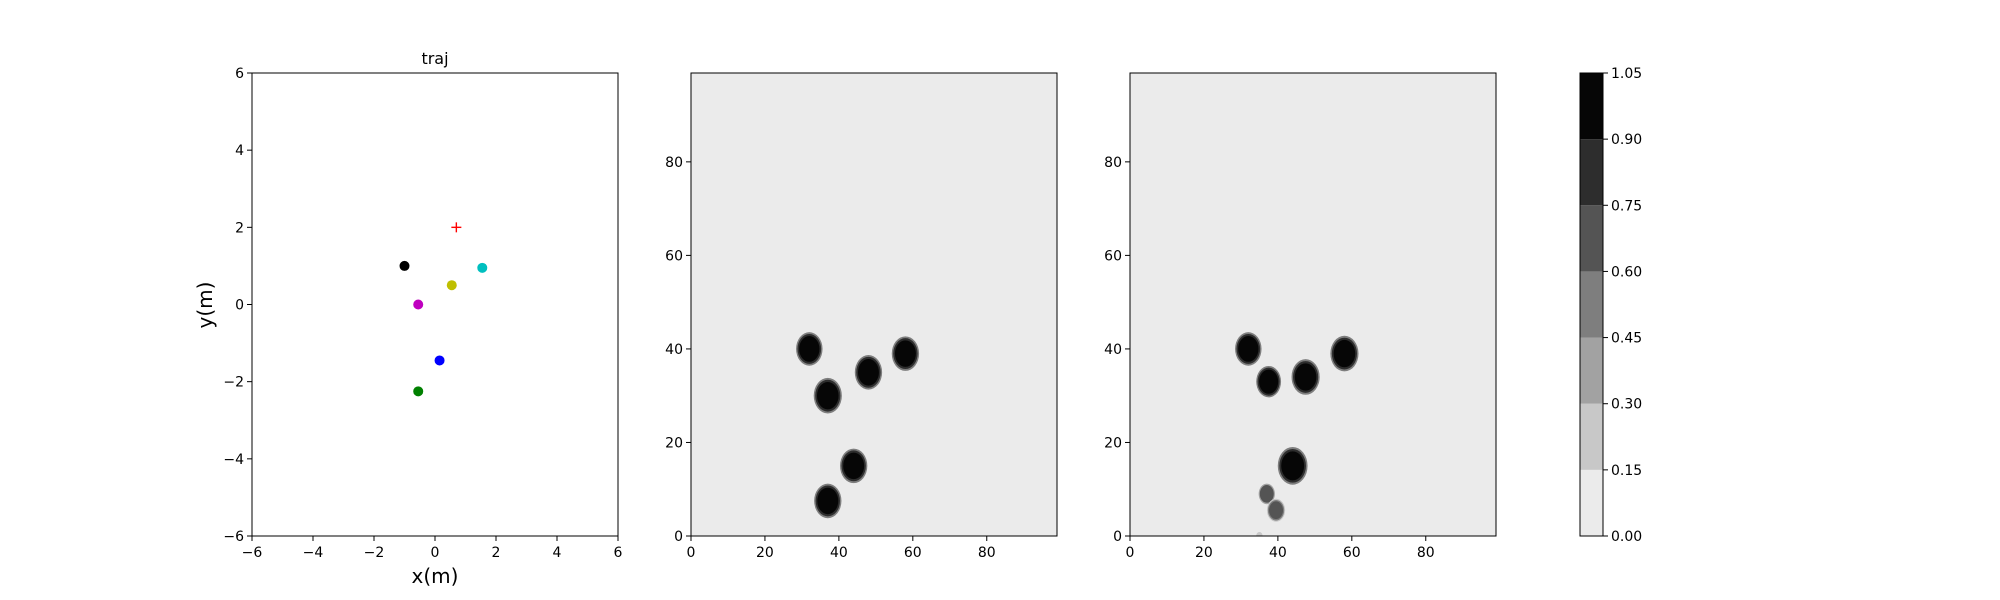 The image size is (2000, 600). I want to click on trajectory-x-tick: −6, so click(252, 548).